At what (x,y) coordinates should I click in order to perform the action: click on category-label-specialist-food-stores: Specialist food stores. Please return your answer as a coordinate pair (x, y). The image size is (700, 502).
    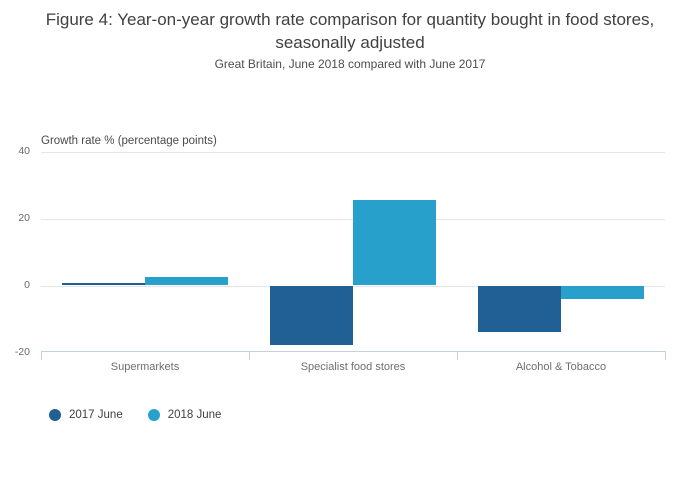
    Looking at the image, I should click on (353, 366).